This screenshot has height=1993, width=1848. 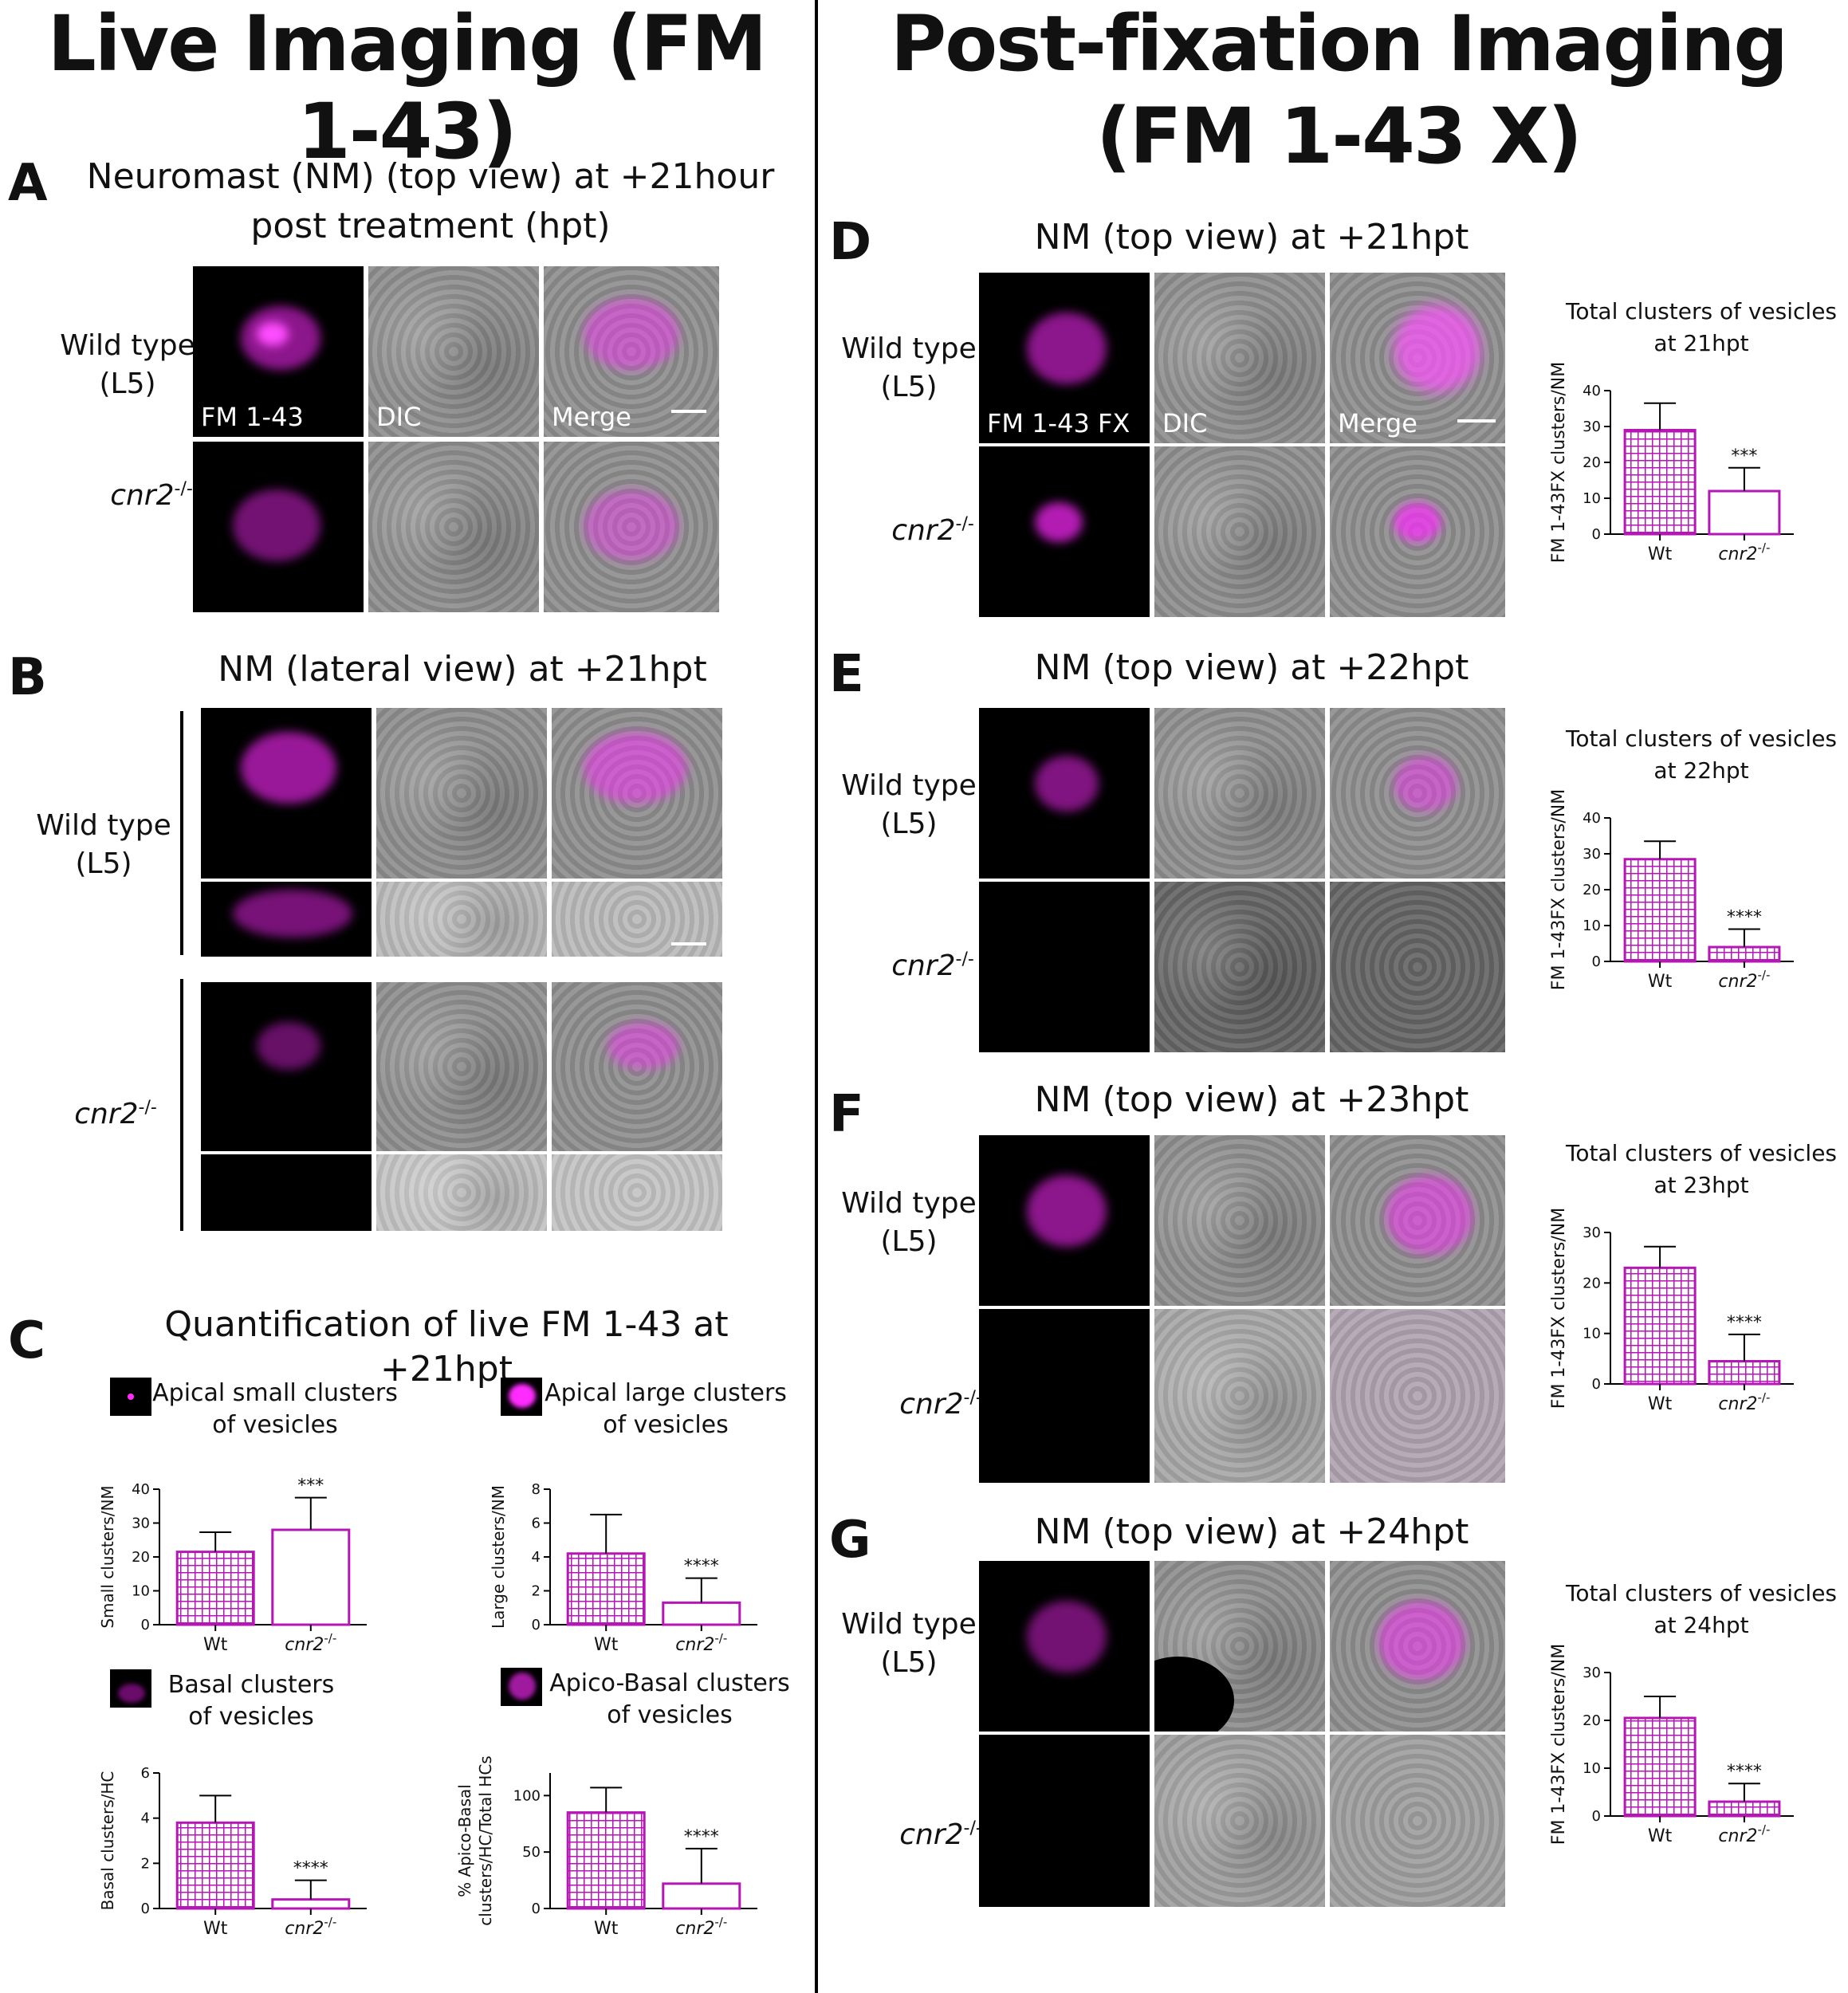 I want to click on significance-label: ***, so click(x=1744, y=456).